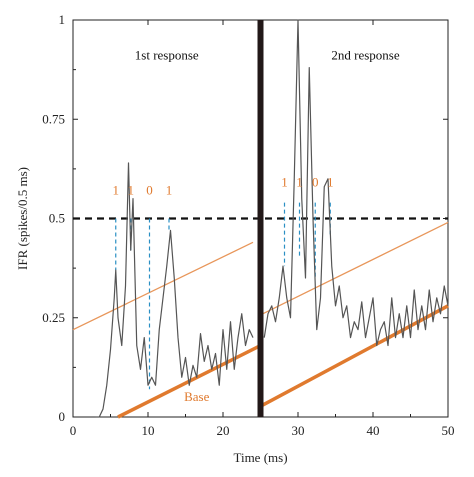 This screenshot has width=474, height=477. Describe the element at coordinates (53, 118) in the screenshot. I see `y-tick-label: 0.75` at that location.